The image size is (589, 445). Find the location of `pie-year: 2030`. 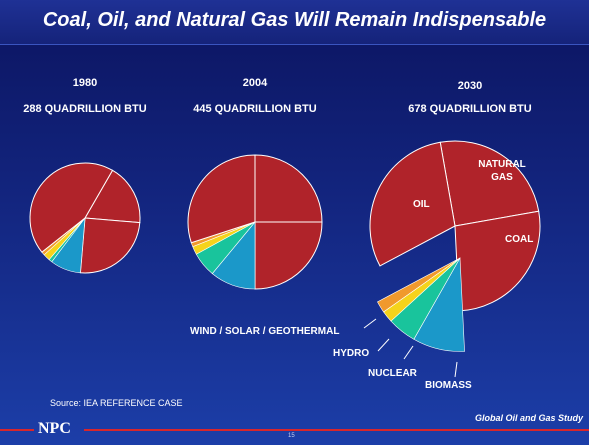

pie-year: 2030 is located at coordinates (470, 86).